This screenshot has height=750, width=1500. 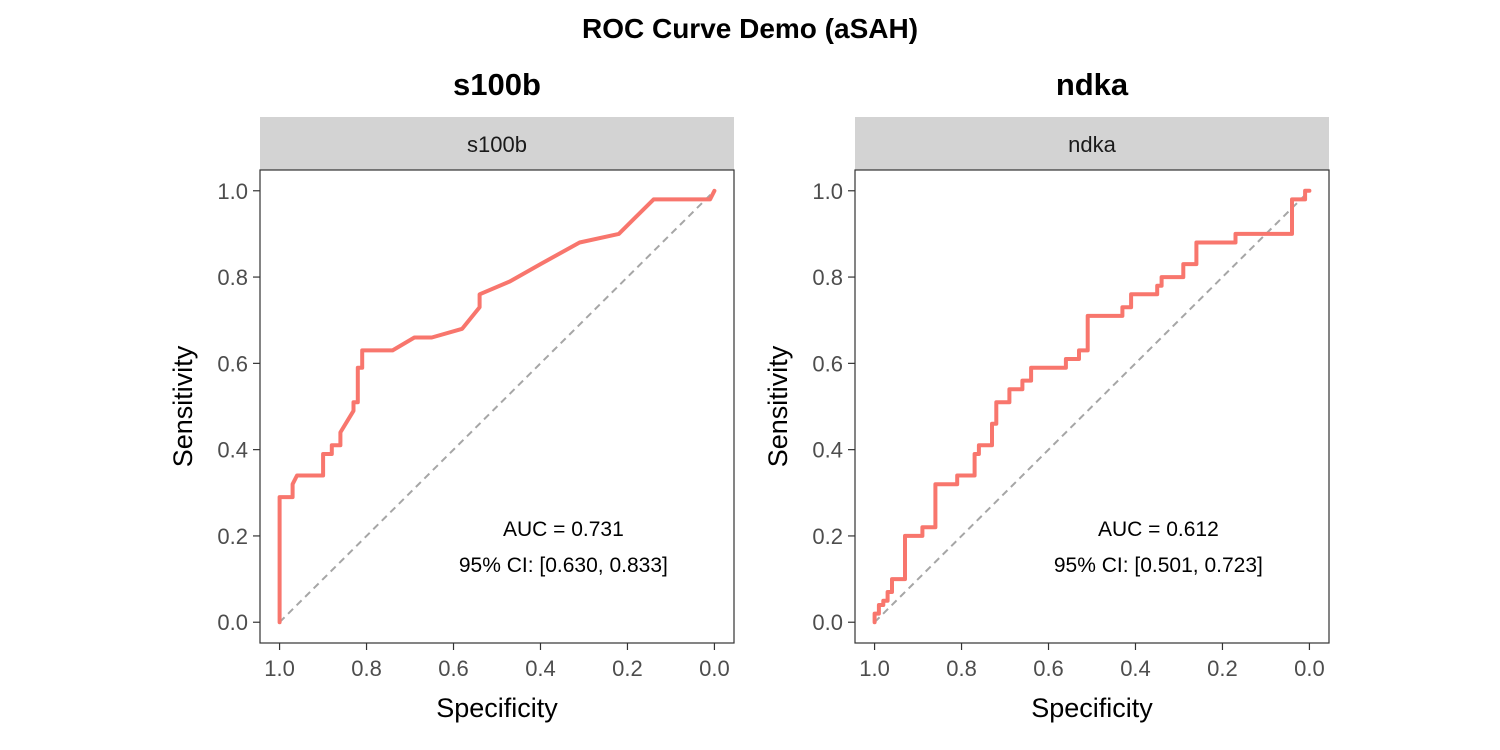 What do you see at coordinates (563, 565) in the screenshot?
I see `ci-label: 95% CI: [0.630, 0.833]` at bounding box center [563, 565].